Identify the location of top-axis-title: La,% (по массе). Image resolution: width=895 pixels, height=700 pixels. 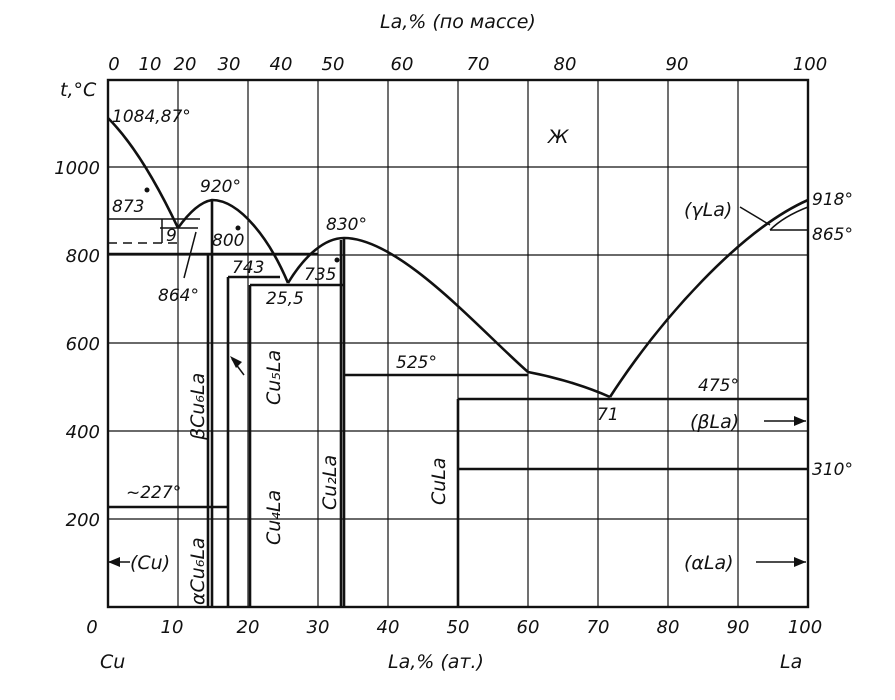
(458, 22).